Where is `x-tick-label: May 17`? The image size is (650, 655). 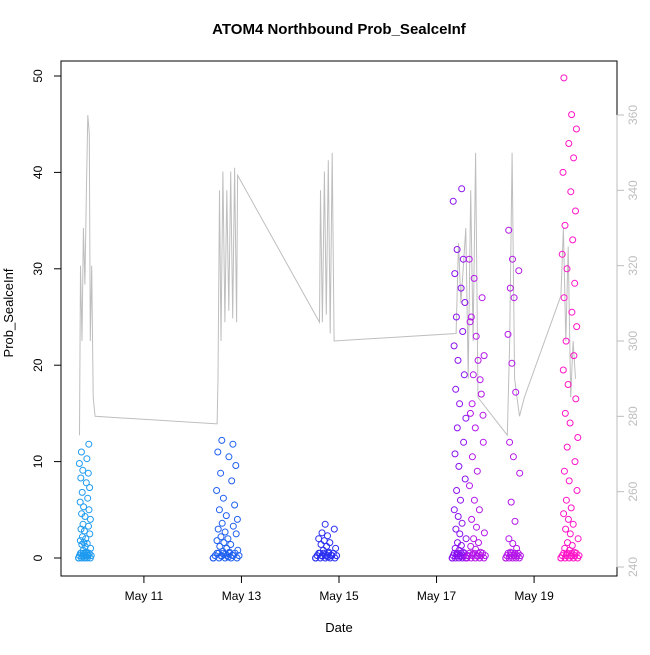 x-tick-label: May 17 is located at coordinates (437, 596).